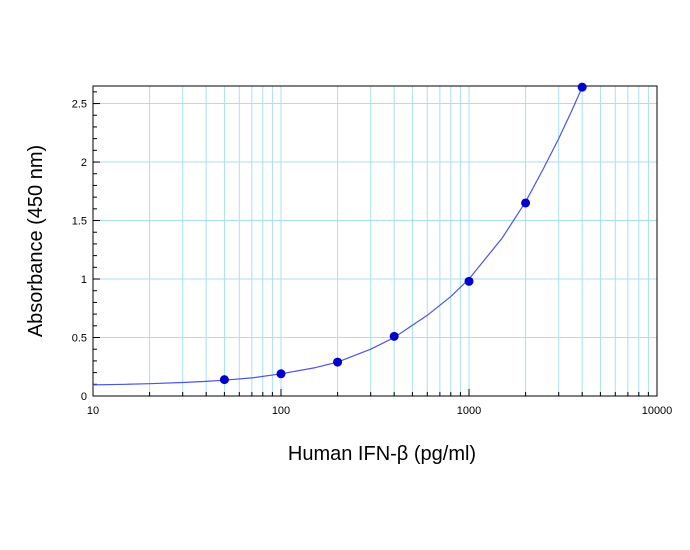 The image size is (690, 550). Describe the element at coordinates (382, 454) in the screenshot. I see `x-axis-title: Human IFN-β (pg/ml)` at that location.